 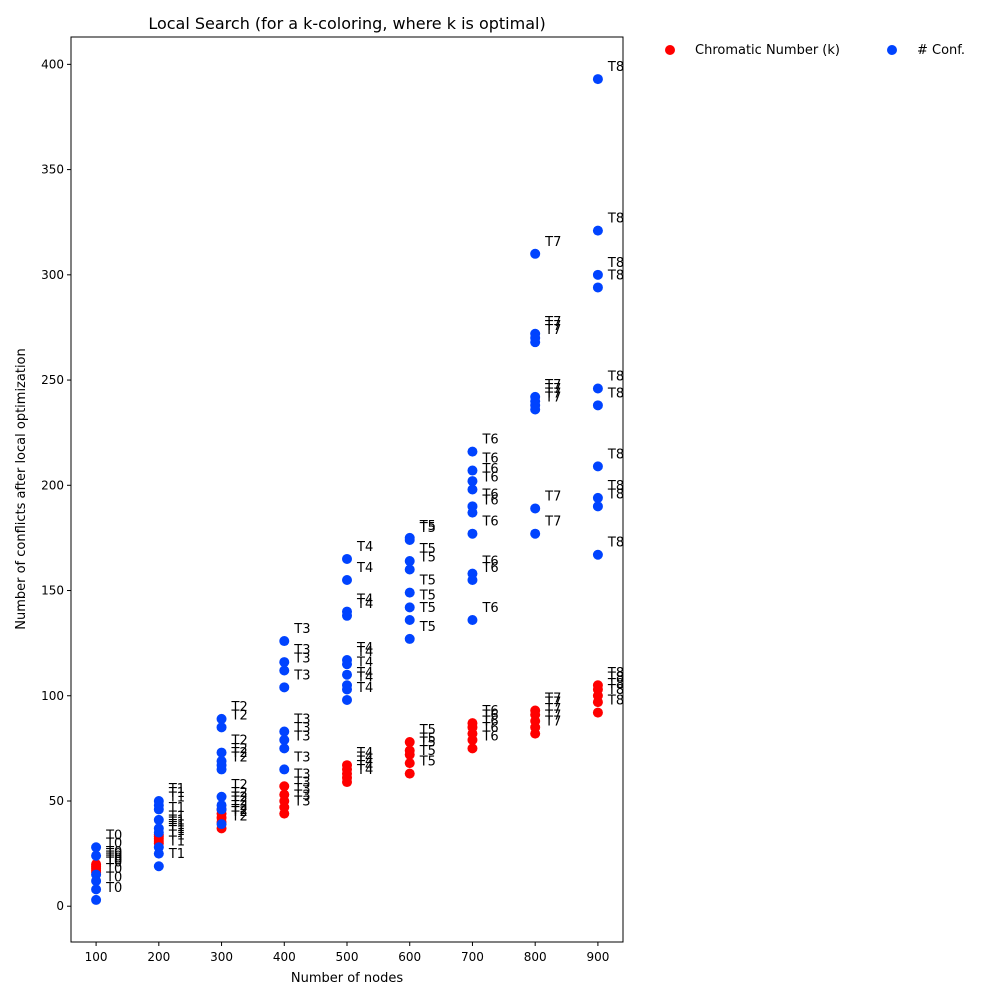 I want to click on legend-marker, so click(x=670, y=50).